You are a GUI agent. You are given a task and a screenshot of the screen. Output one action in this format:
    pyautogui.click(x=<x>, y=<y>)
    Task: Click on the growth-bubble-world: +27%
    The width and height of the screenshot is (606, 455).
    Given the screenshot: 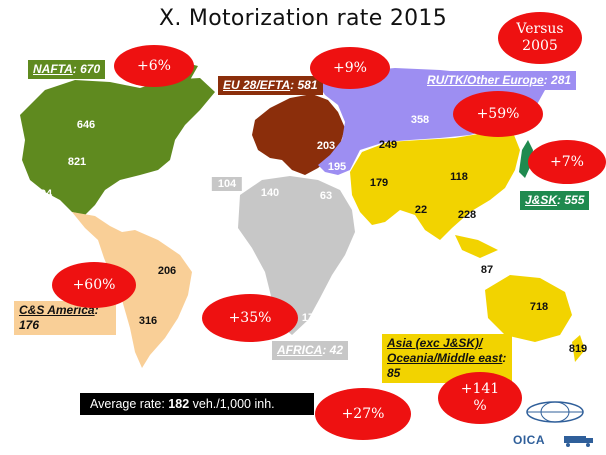 What is the action you would take?
    pyautogui.click(x=363, y=414)
    